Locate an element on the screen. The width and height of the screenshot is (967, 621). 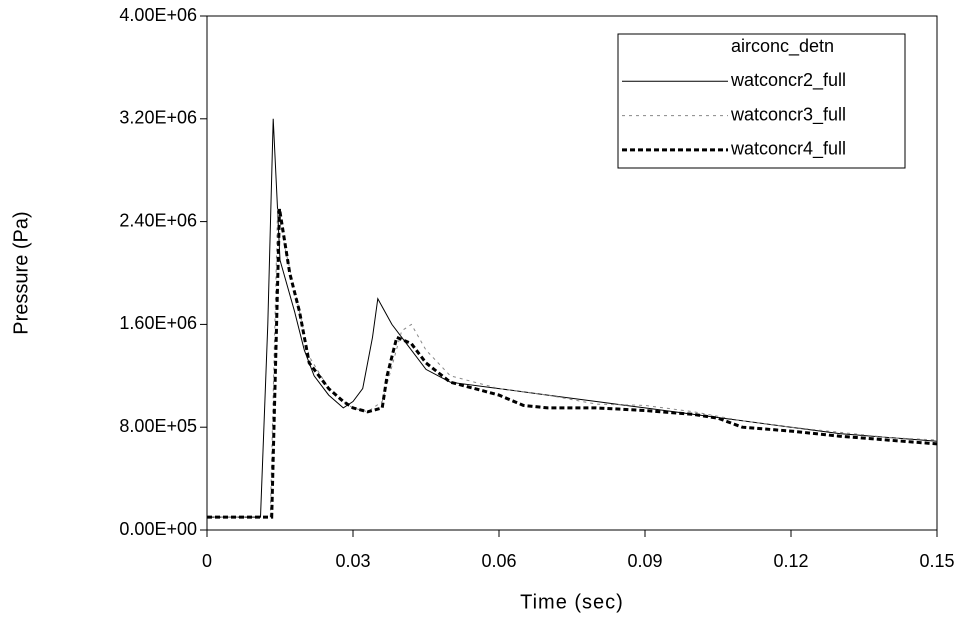
x-tick-label: 0.09 is located at coordinates (644, 561).